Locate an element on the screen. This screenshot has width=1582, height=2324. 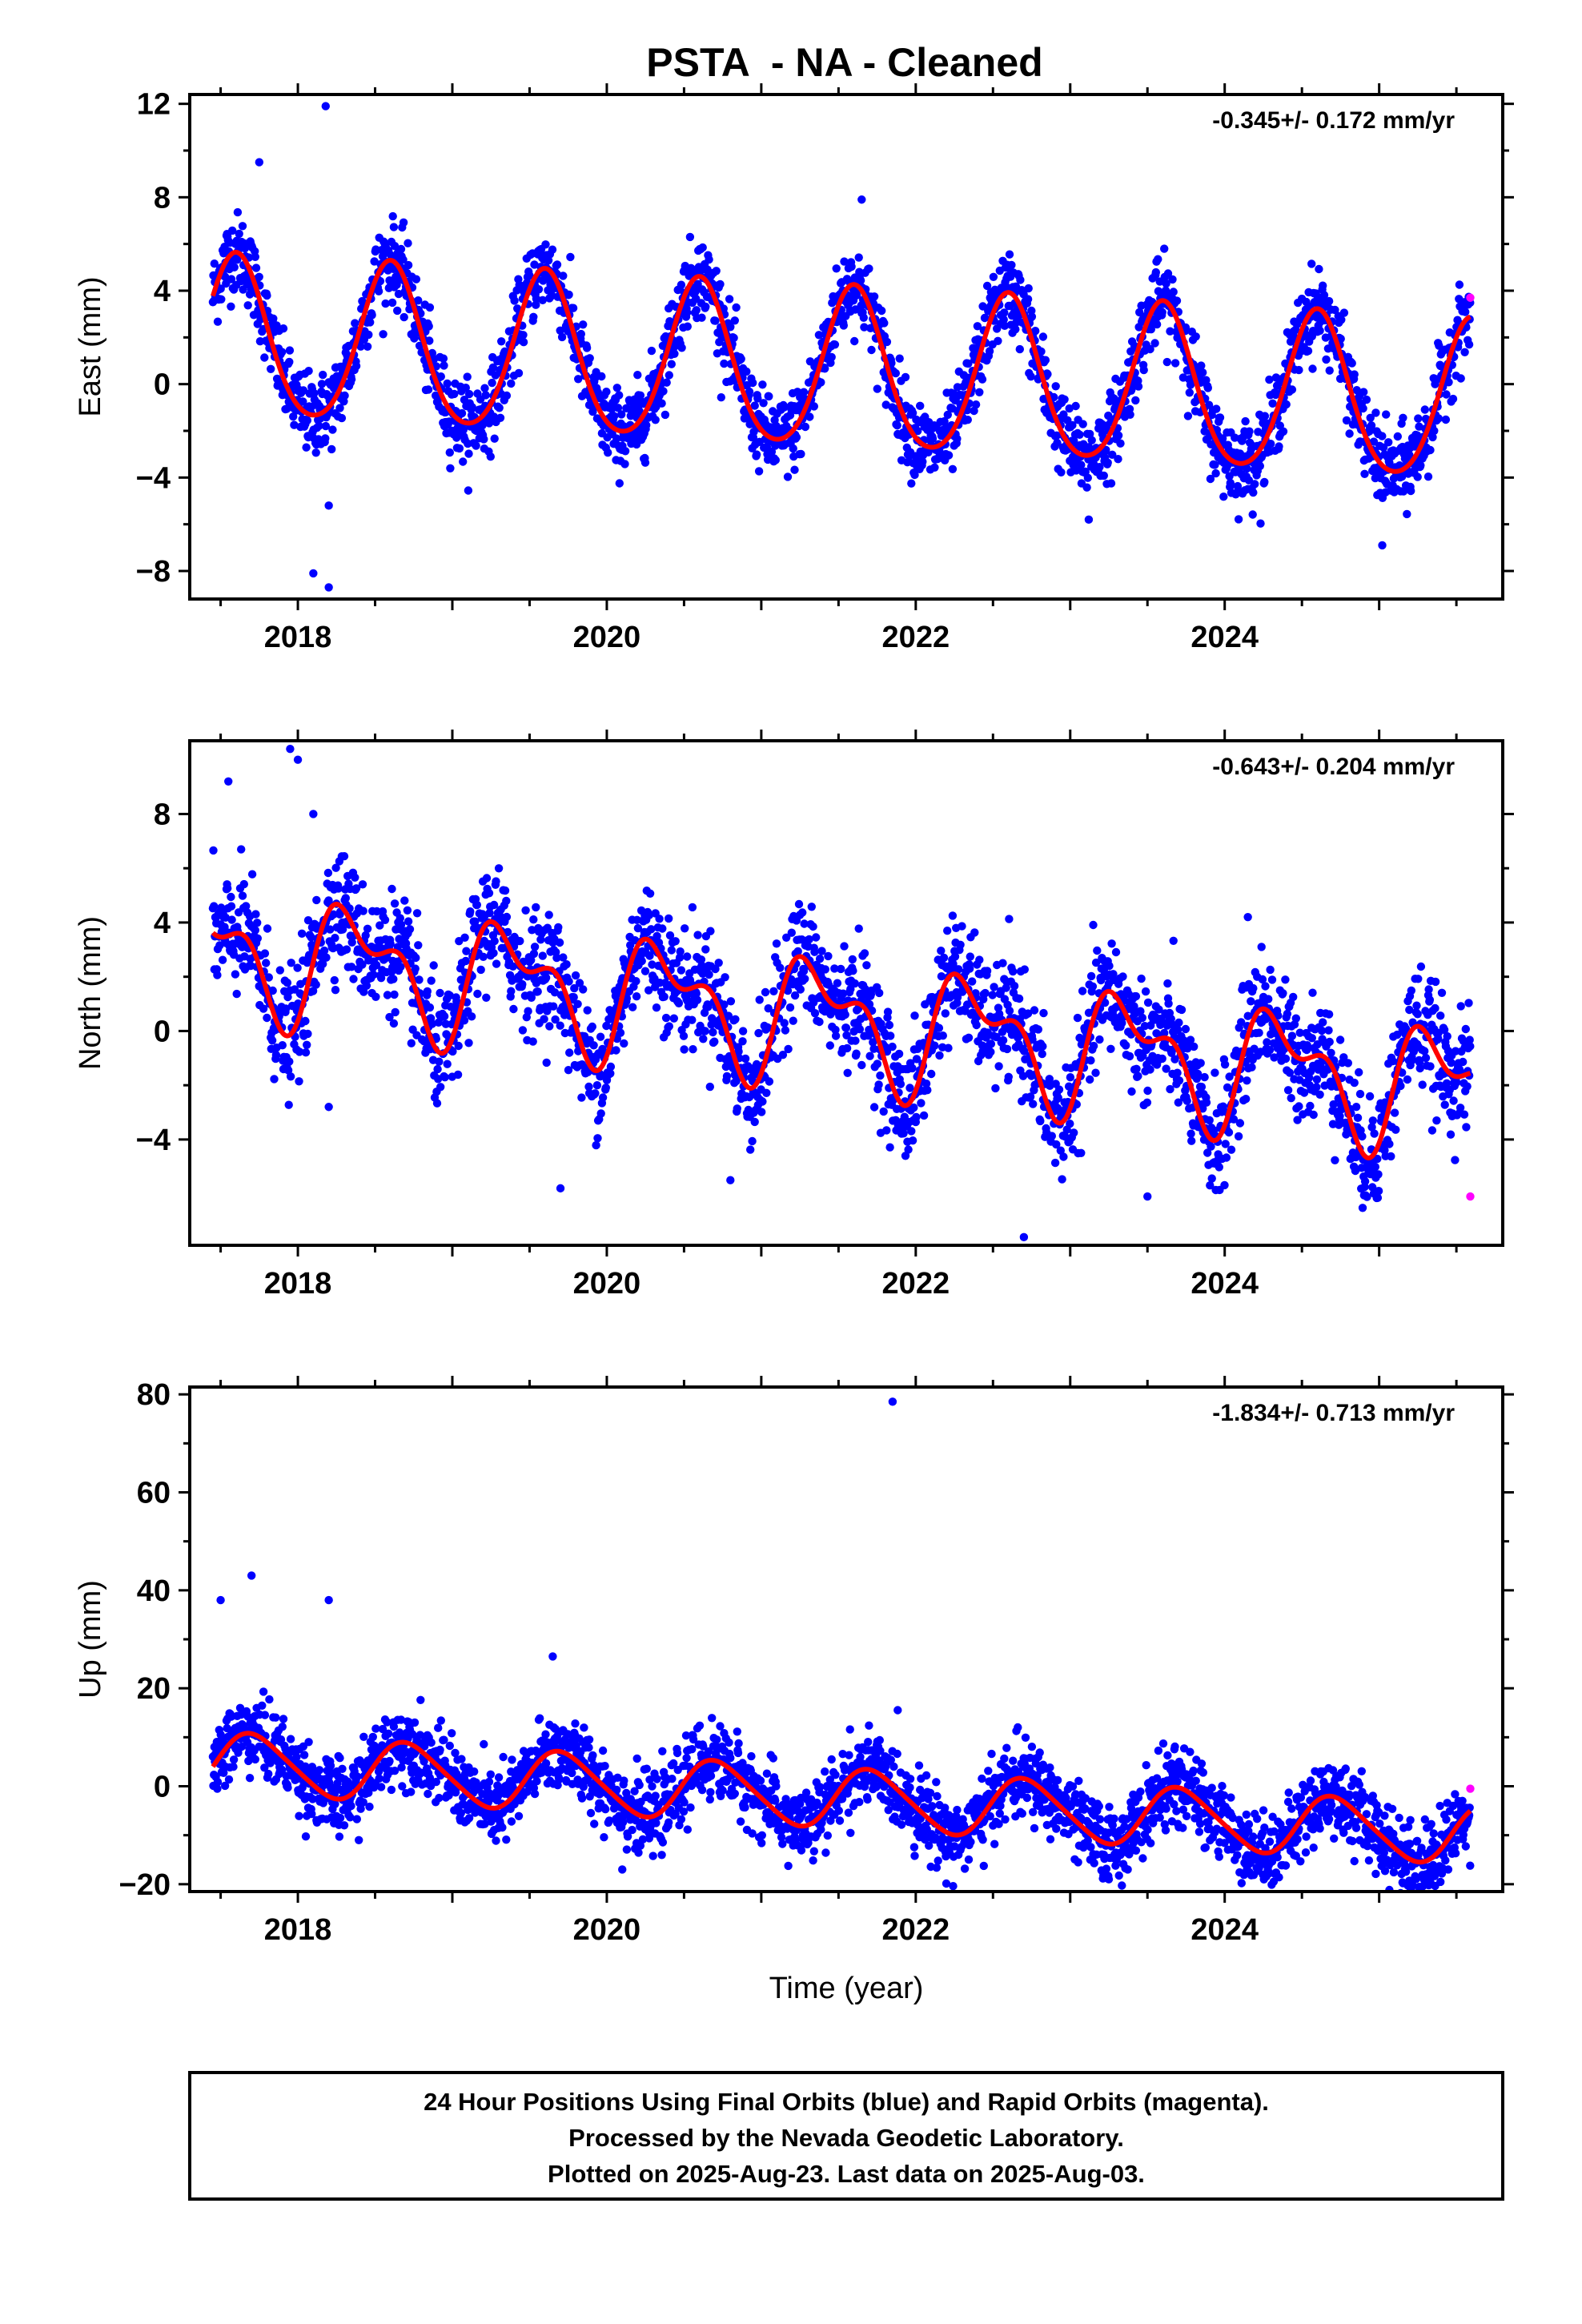
outlier-point is located at coordinates (1382, 545).